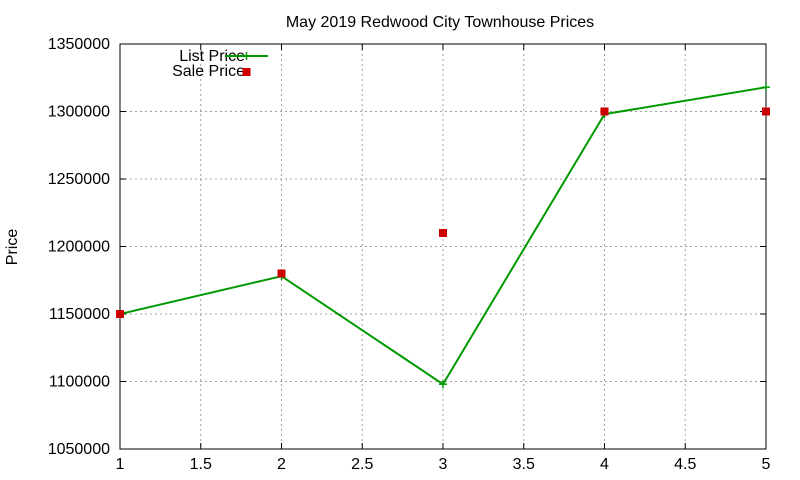 This screenshot has height=480, width=800. I want to click on chart-title: May 2019 Redwood City Townhouse Prices, so click(440, 22).